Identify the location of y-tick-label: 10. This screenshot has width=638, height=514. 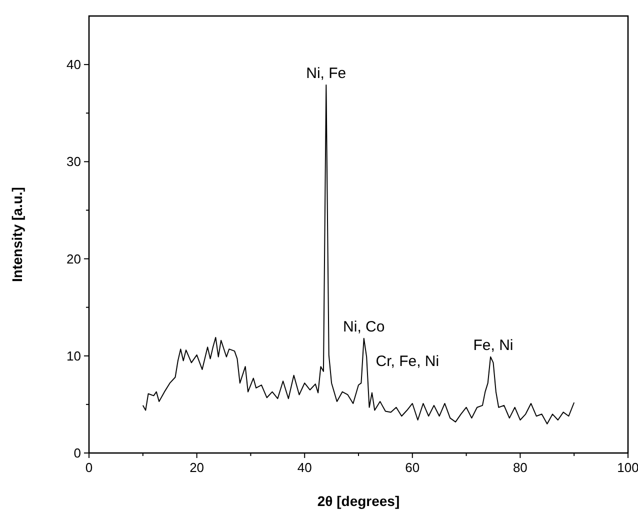
(73, 356).